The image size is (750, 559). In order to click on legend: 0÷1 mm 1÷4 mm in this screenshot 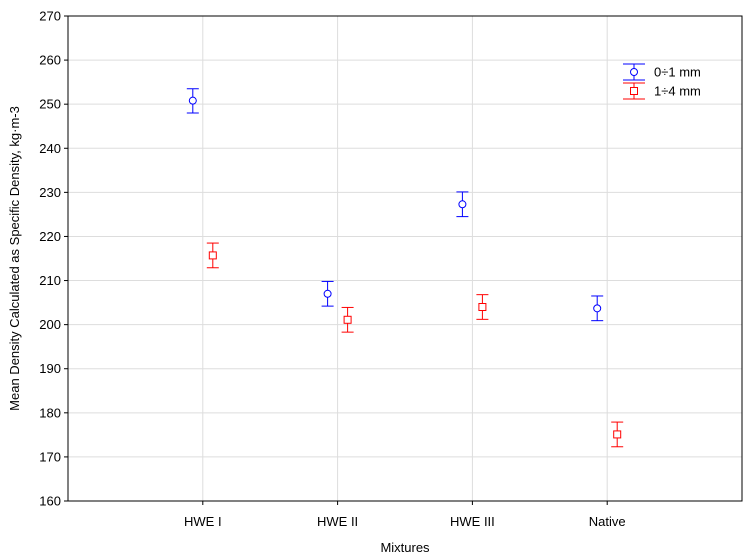, I will do `click(662, 81)`.